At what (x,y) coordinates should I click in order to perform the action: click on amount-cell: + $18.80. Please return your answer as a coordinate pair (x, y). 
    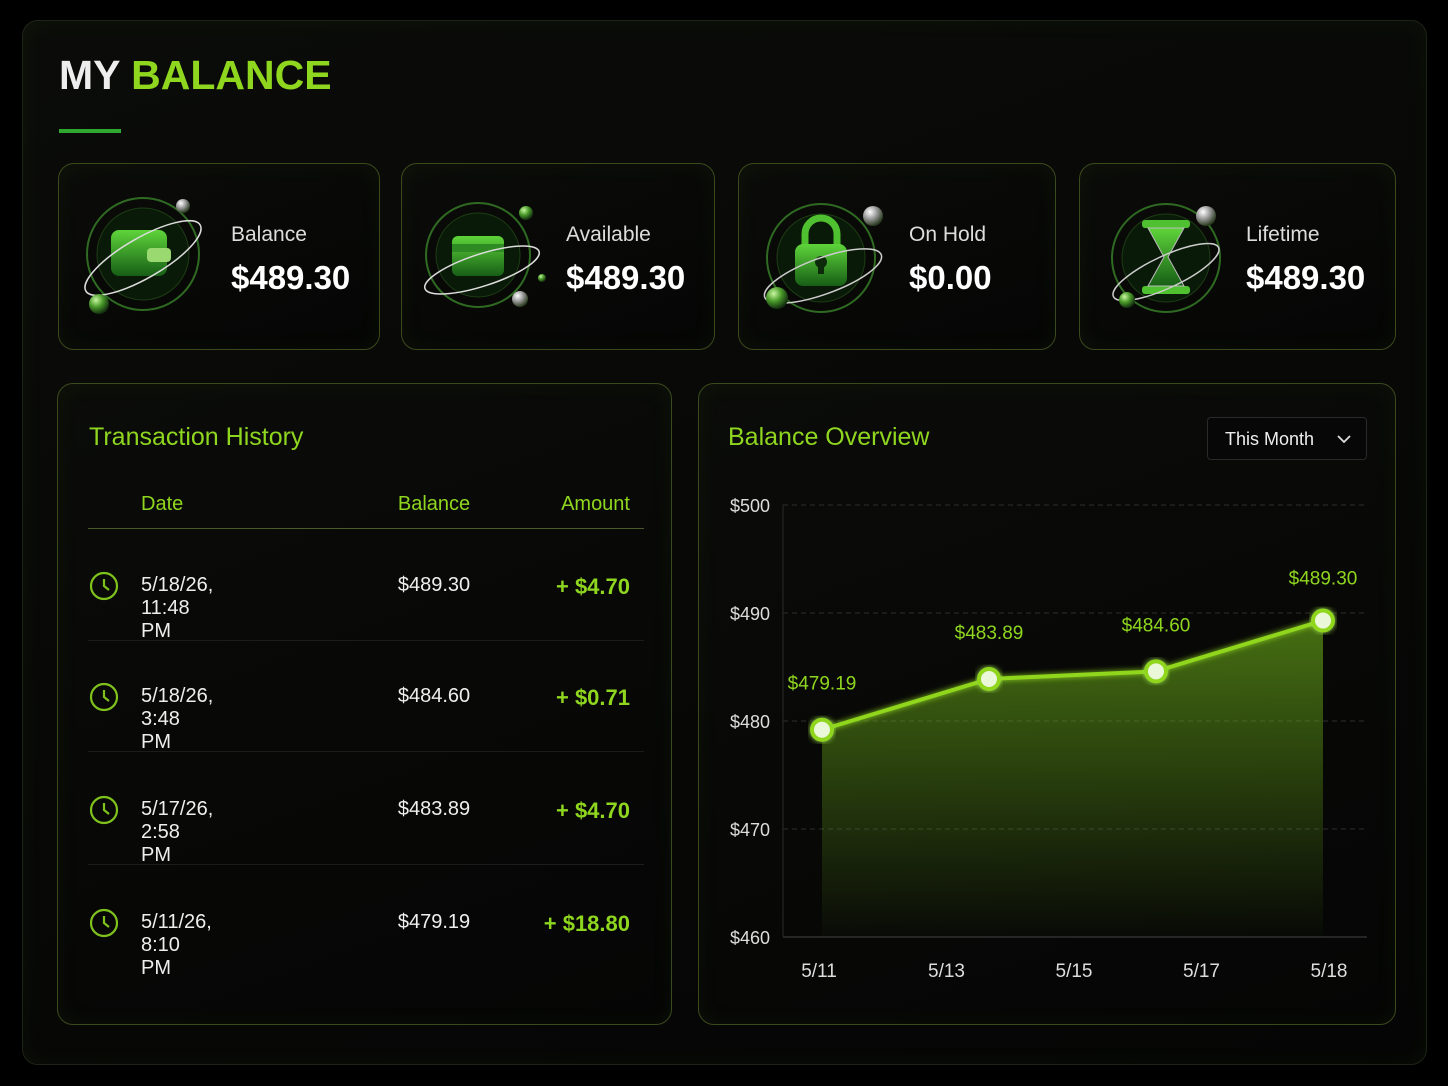
    Looking at the image, I should click on (586, 923).